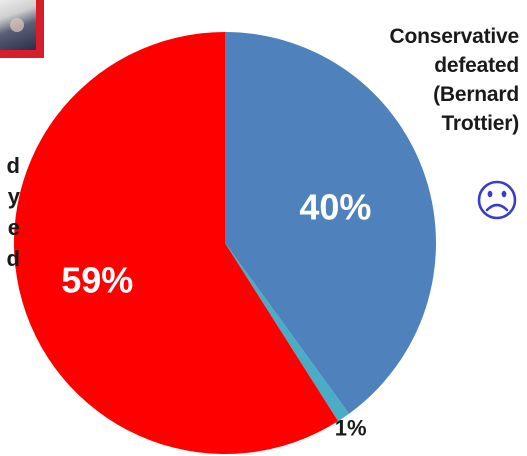 This screenshot has width=527, height=456. What do you see at coordinates (287, 332) in the screenshot?
I see `pie-slice-other` at bounding box center [287, 332].